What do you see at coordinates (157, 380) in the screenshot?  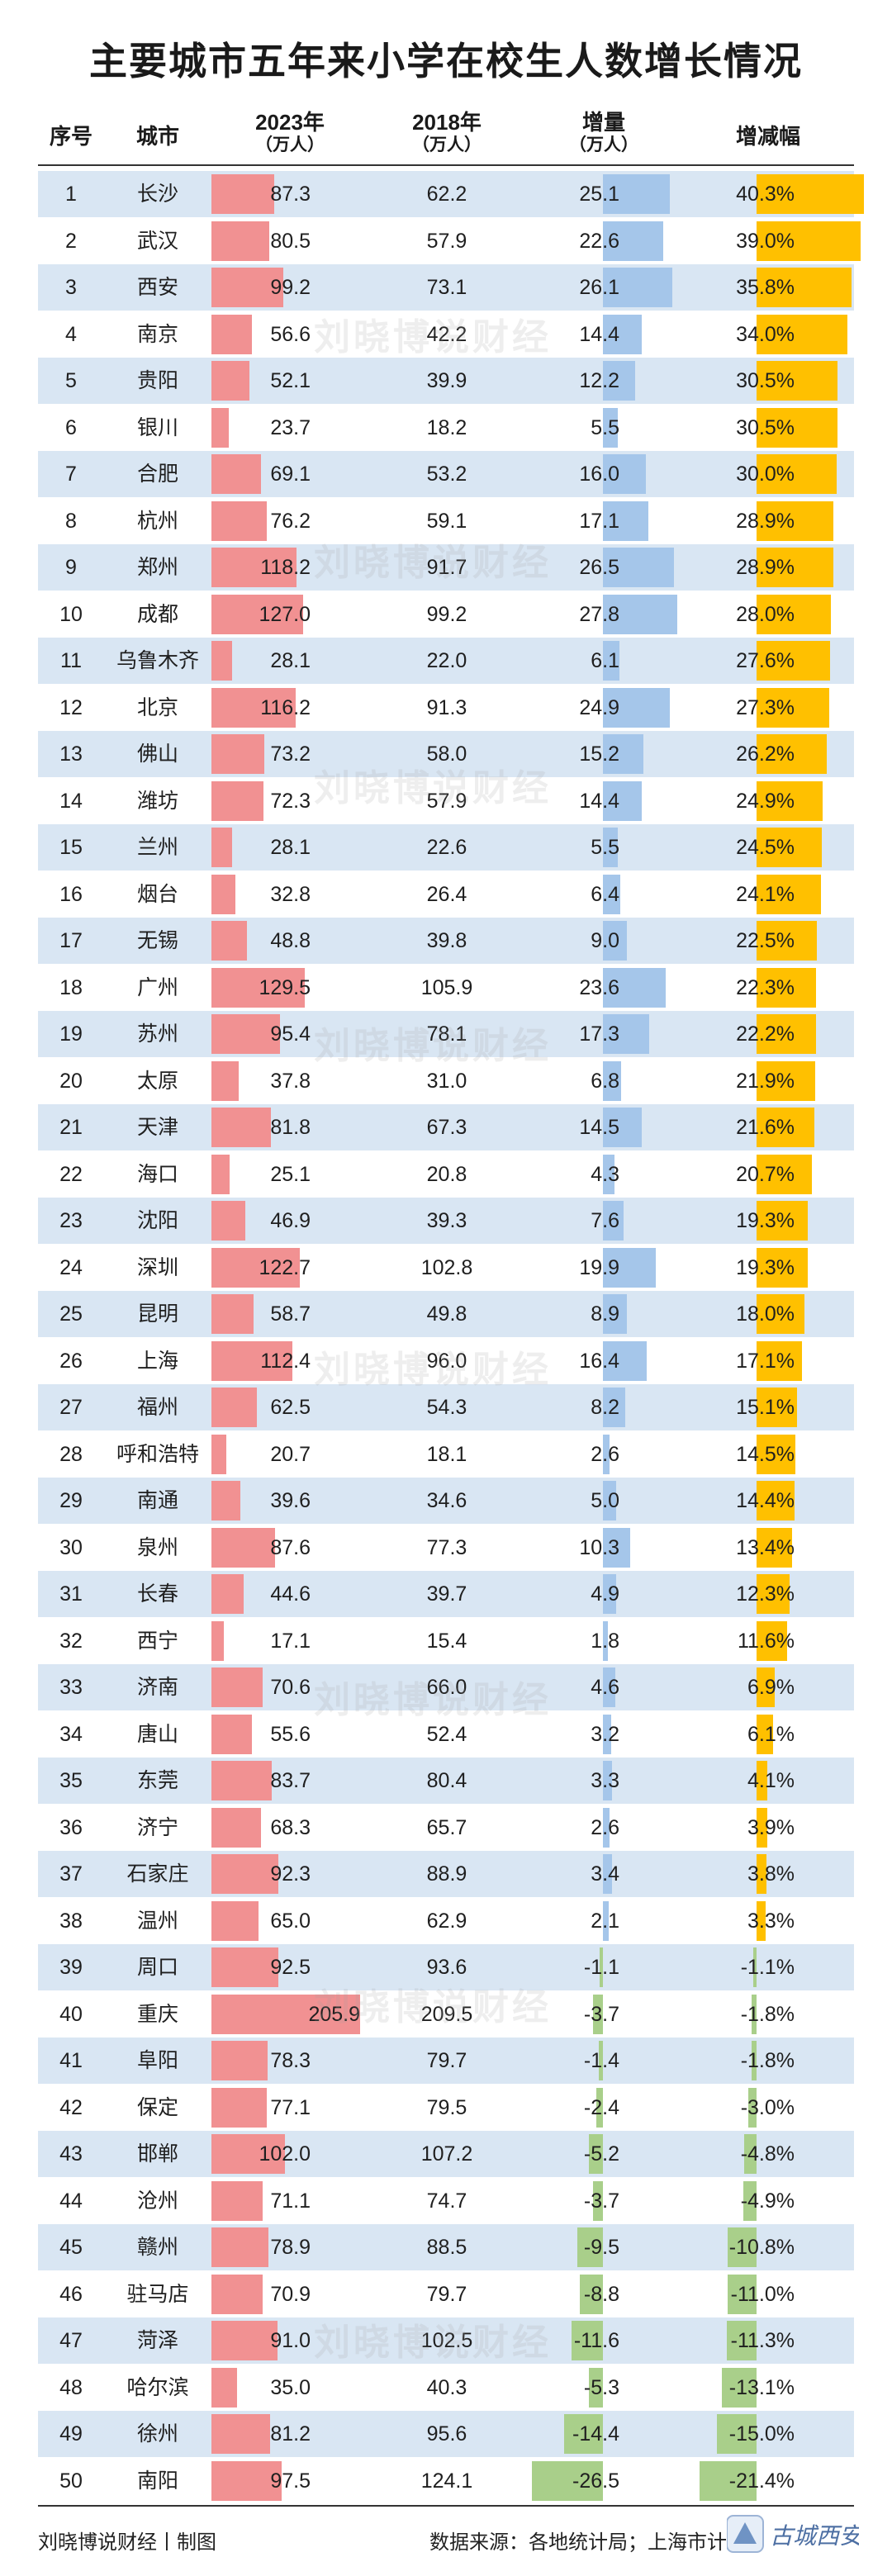 I see `cell-city: 贵阳` at bounding box center [157, 380].